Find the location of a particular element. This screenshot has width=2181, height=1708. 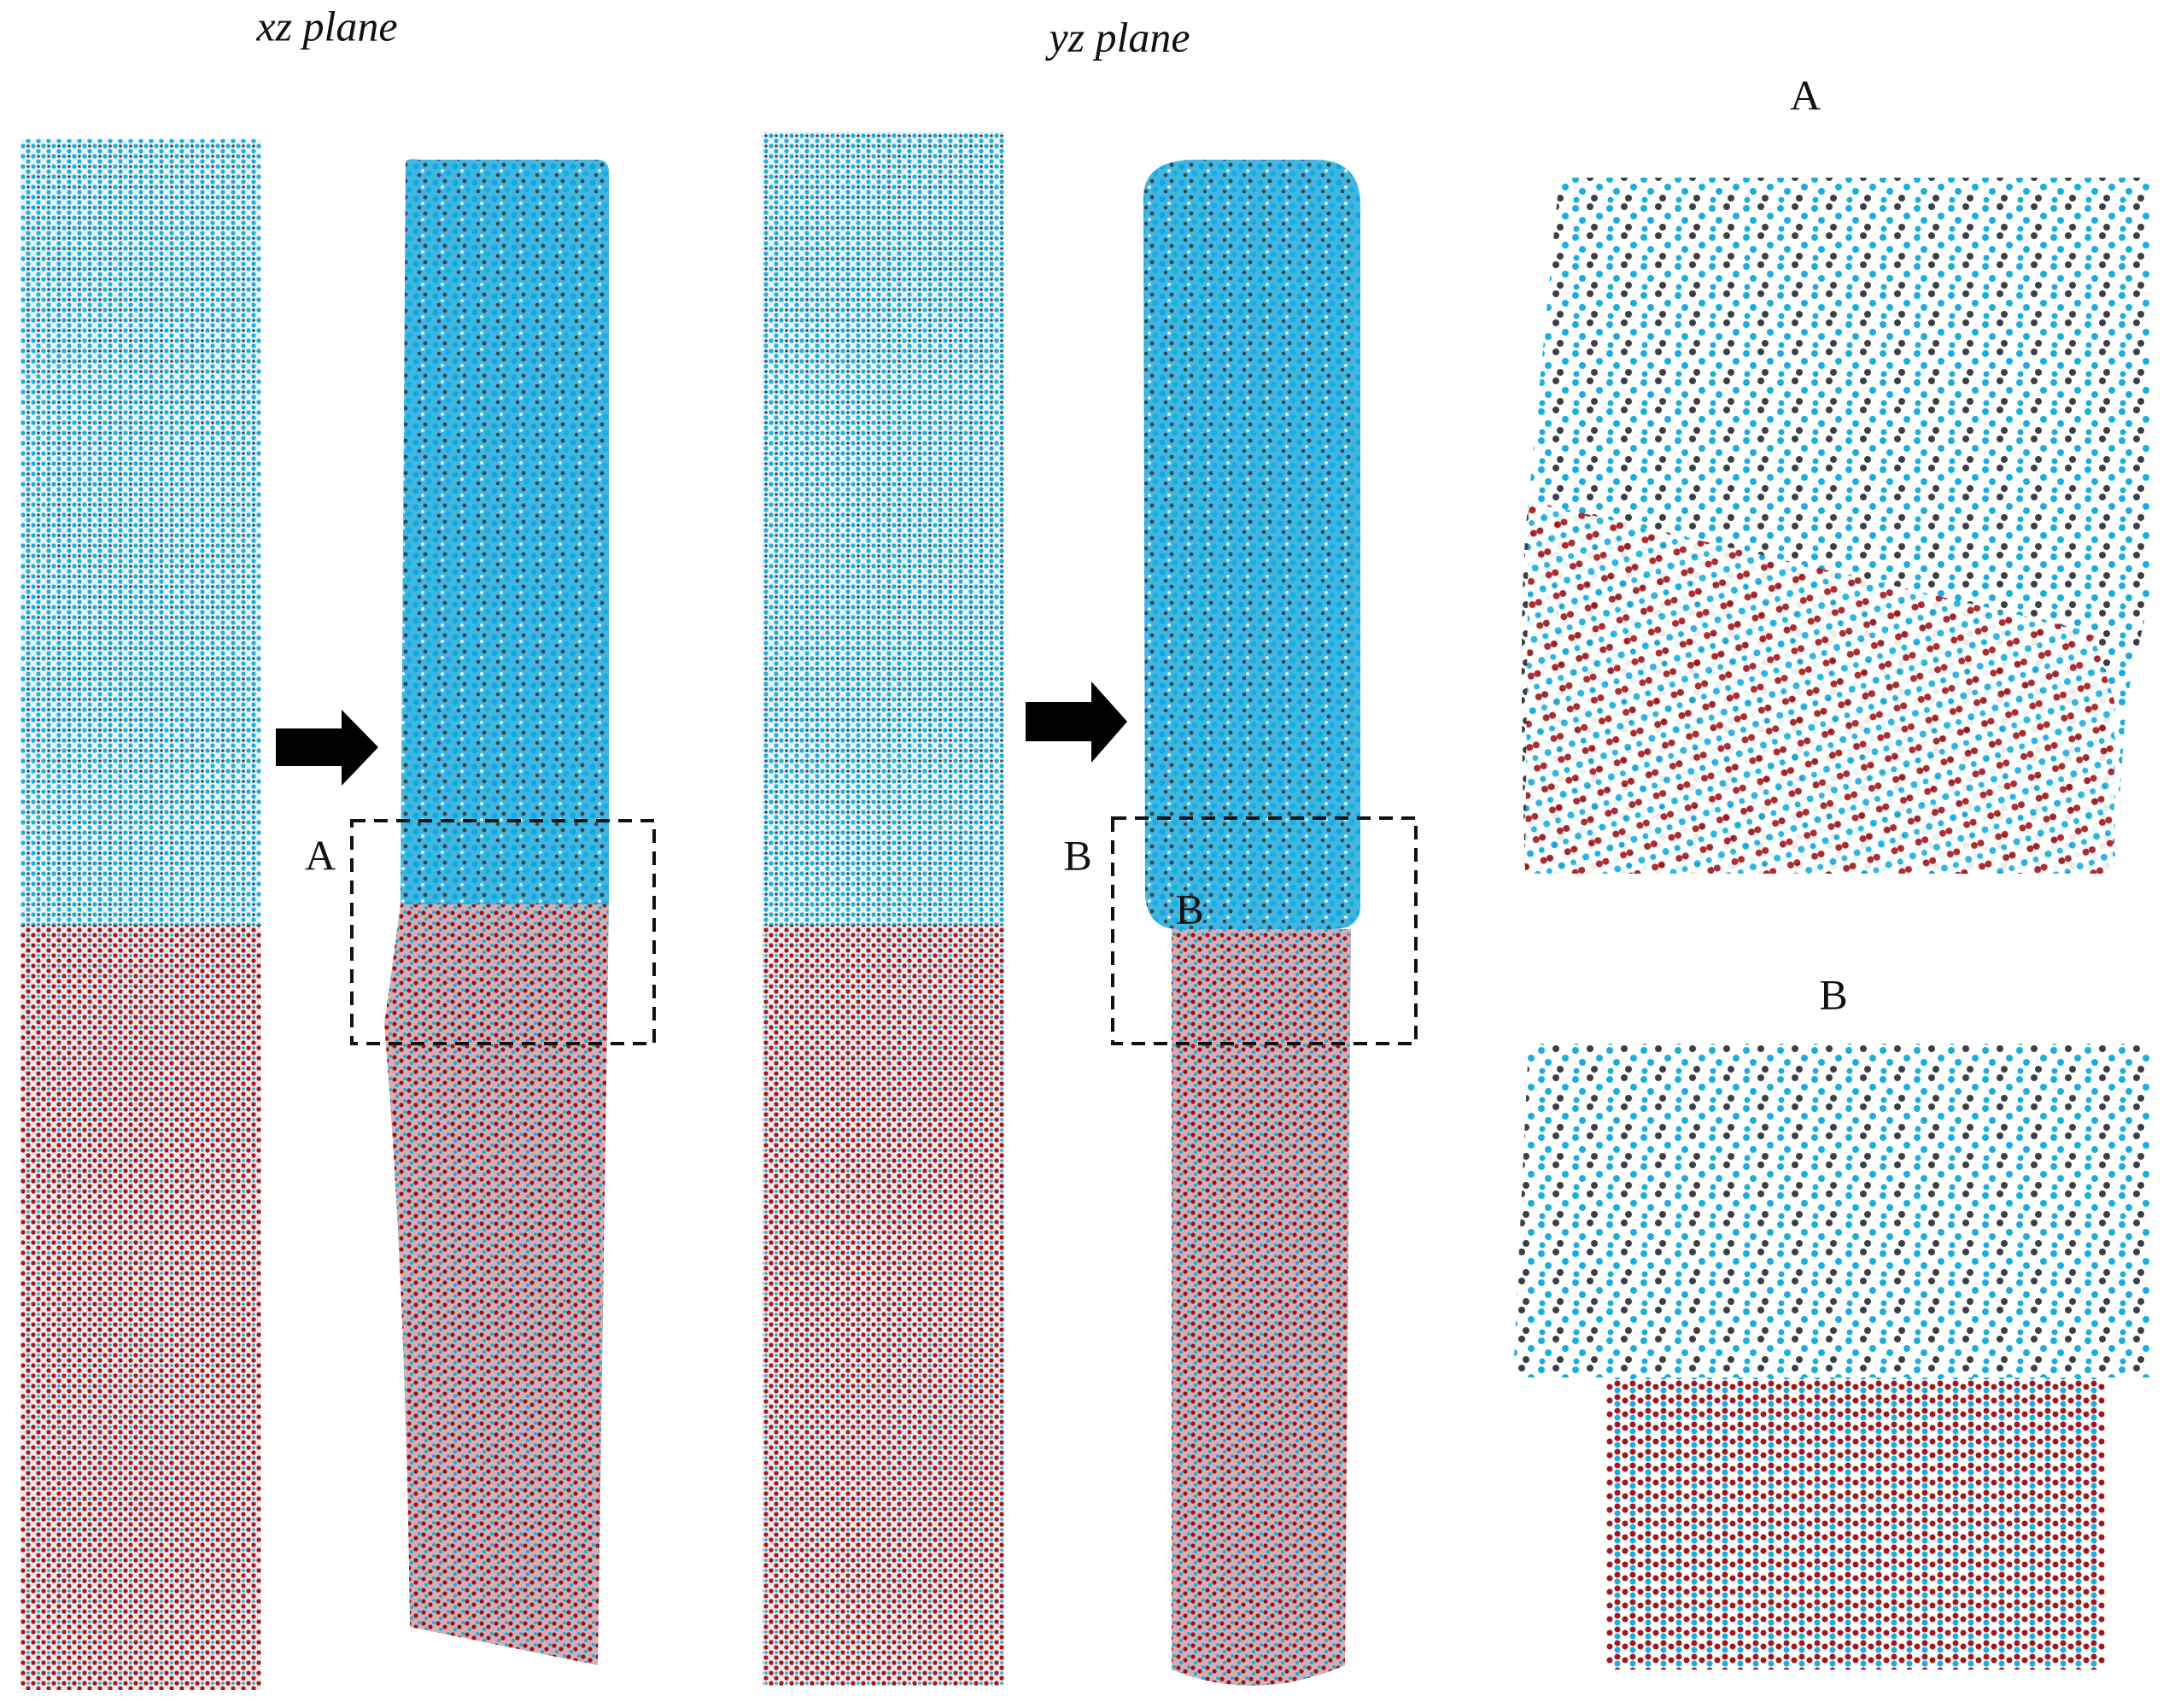

zoom-title: B is located at coordinates (1833, 994).